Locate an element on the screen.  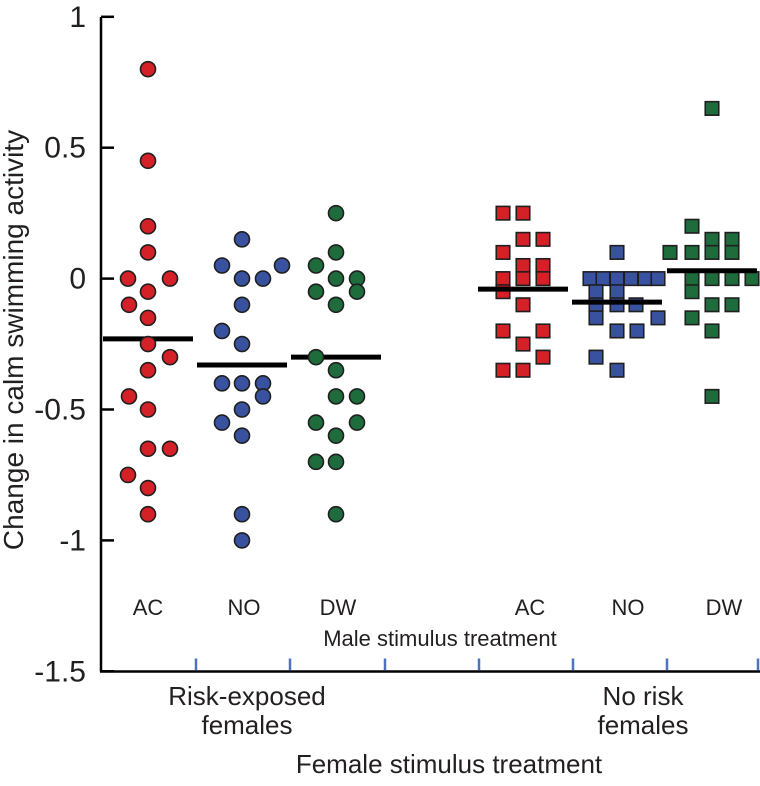
x-axis-subtitle: Male stimulus treatment is located at coordinates (440, 638).